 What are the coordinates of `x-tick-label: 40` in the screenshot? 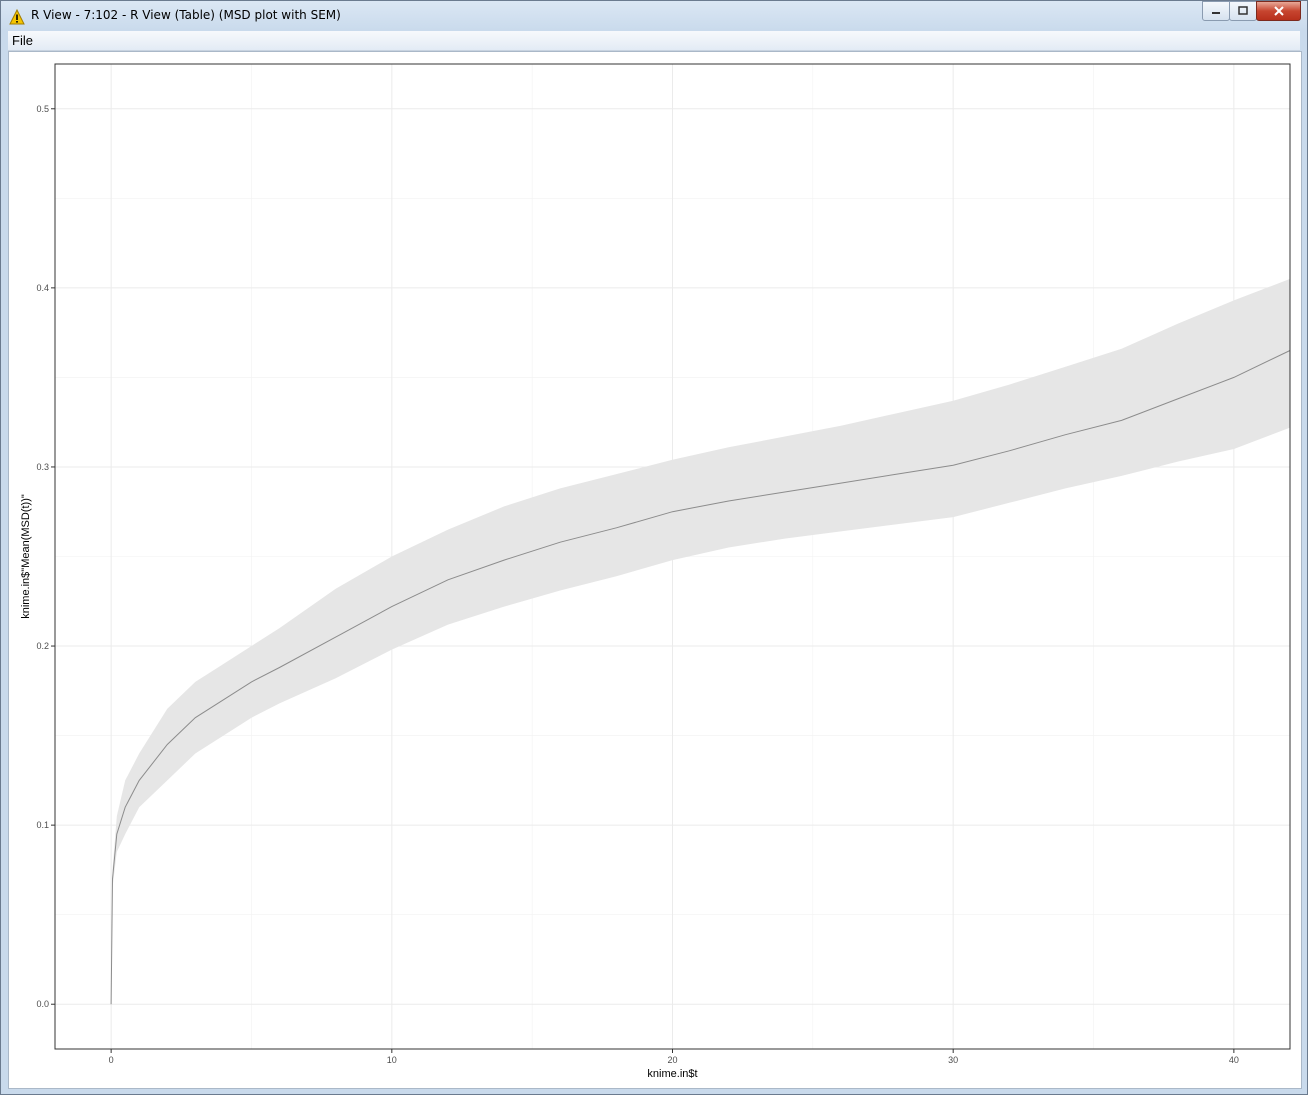 It's located at (1234, 1060).